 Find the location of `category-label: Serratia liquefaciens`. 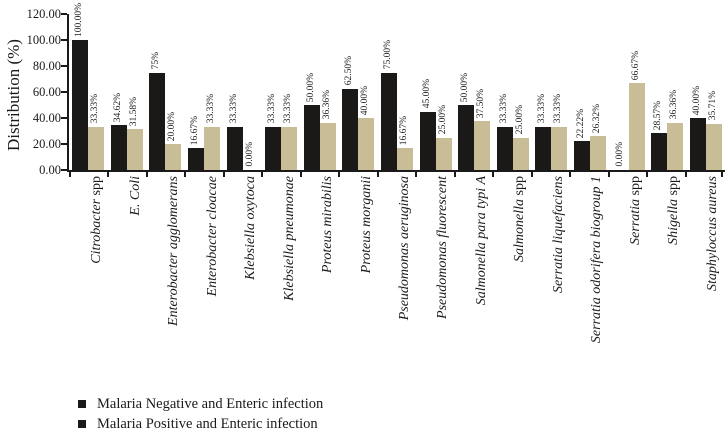

category-label: Serratia liquefaciens is located at coordinates (559, 234).